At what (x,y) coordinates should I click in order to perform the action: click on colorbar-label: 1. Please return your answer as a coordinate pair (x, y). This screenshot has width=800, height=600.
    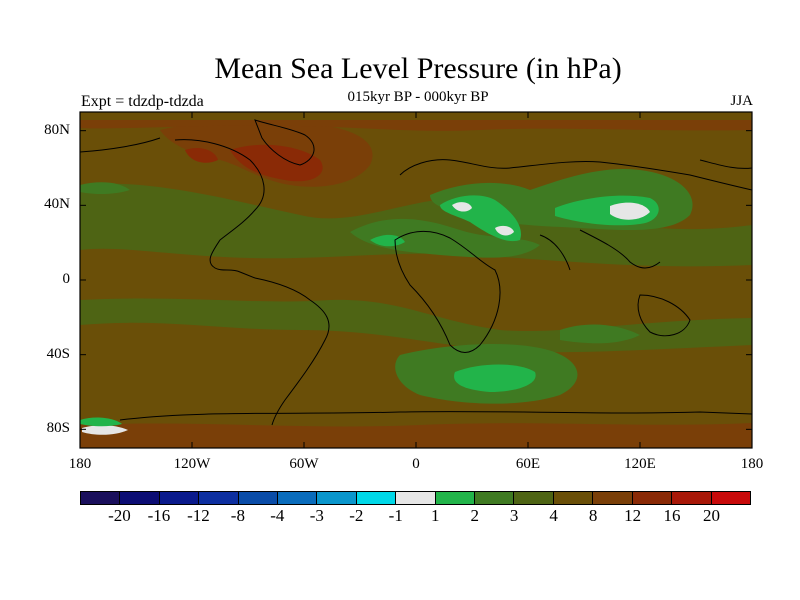
    Looking at the image, I should click on (435, 515).